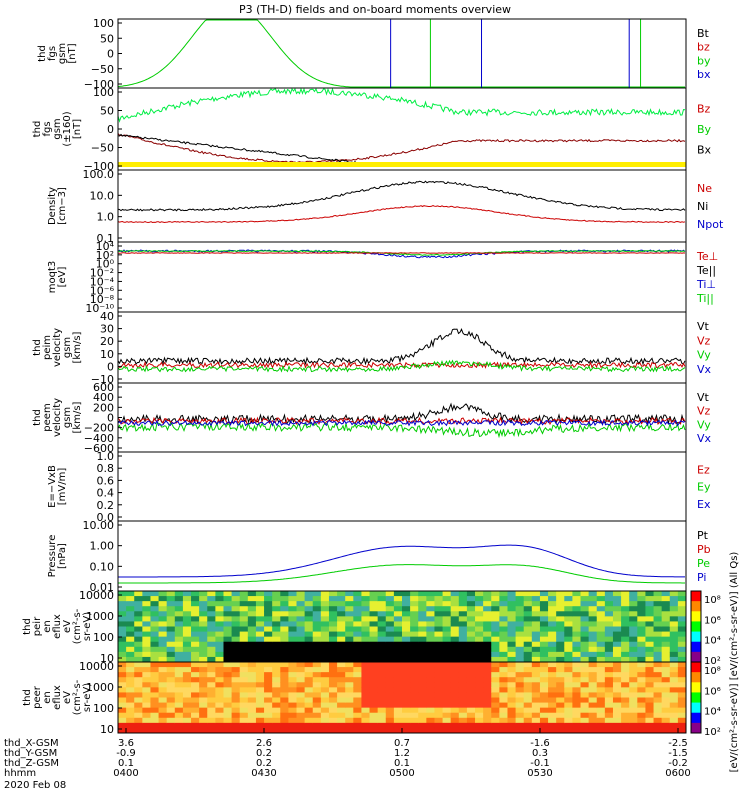  Describe the element at coordinates (37, 347) in the screenshot. I see `y-axis-label: thd` at that location.